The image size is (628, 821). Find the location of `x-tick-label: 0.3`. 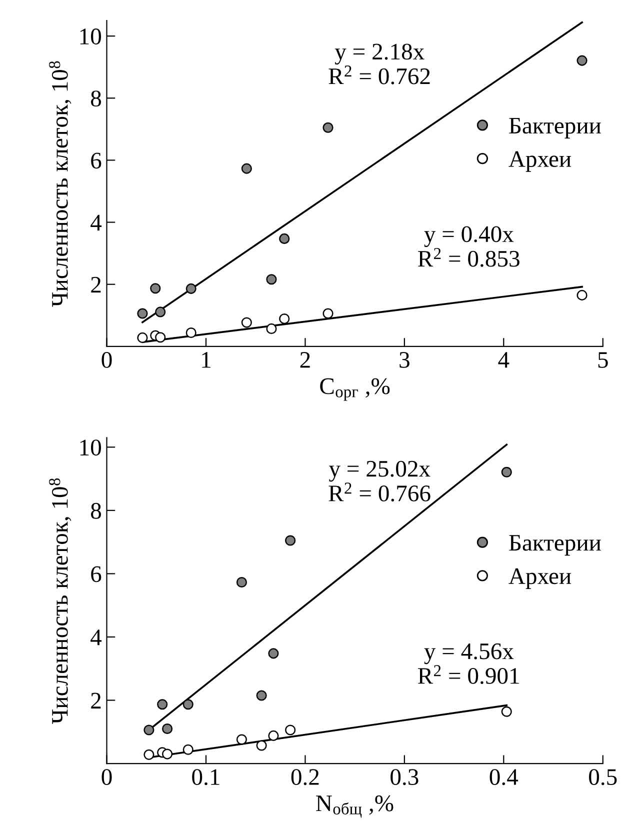

x-tick-label: 0.3 is located at coordinates (404, 777).